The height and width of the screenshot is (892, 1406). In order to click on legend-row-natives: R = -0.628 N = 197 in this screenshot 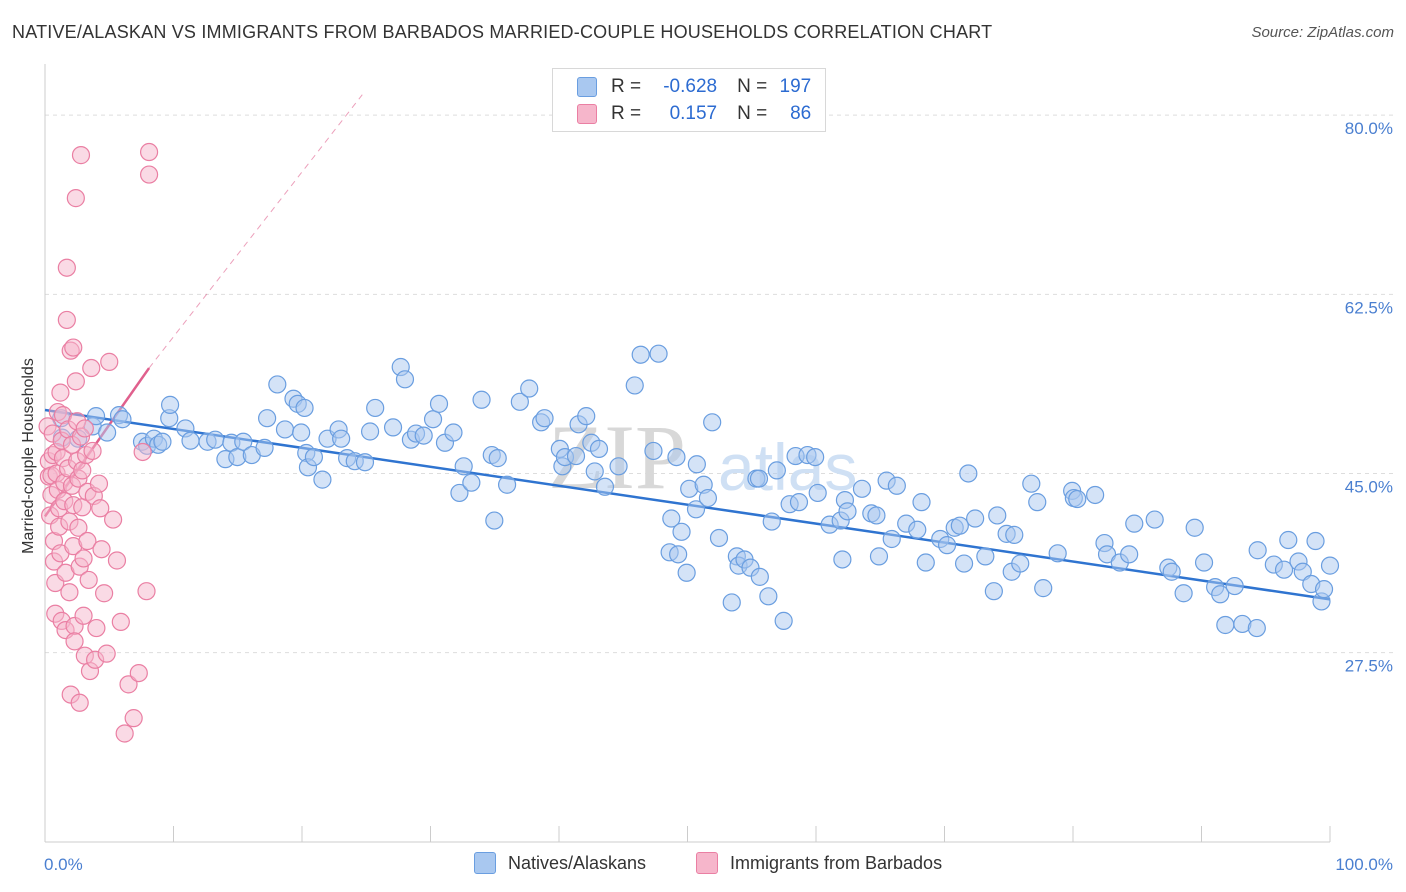, I will do `click(694, 87)`.